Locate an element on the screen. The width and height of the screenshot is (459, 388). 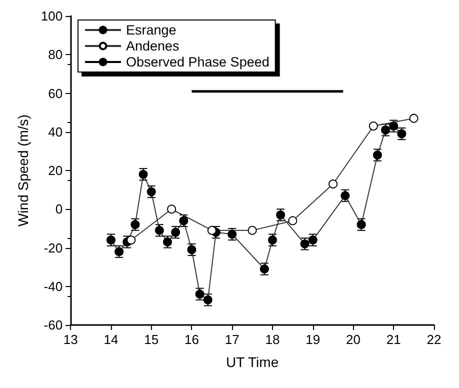
y-tick-label: 60 is located at coordinates (55, 93).